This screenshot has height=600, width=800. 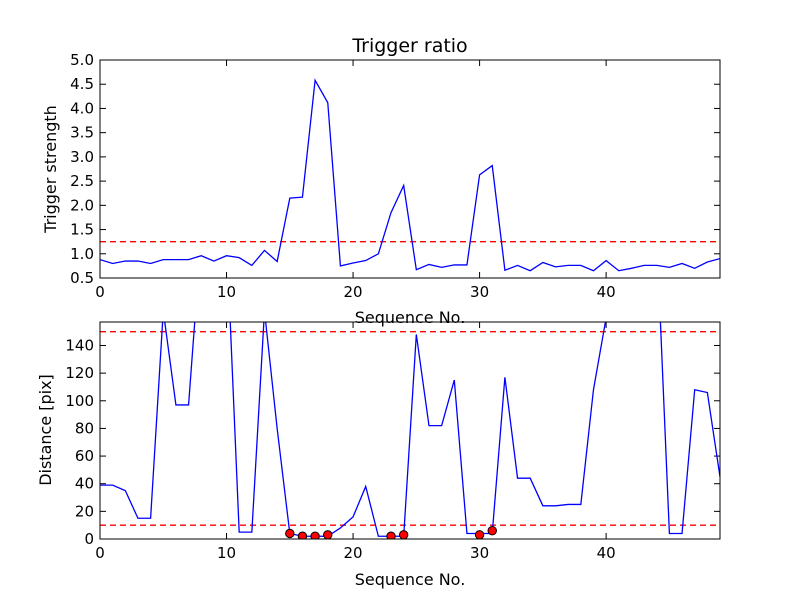 What do you see at coordinates (89, 539) in the screenshot?
I see `y-tick-label: 0` at bounding box center [89, 539].